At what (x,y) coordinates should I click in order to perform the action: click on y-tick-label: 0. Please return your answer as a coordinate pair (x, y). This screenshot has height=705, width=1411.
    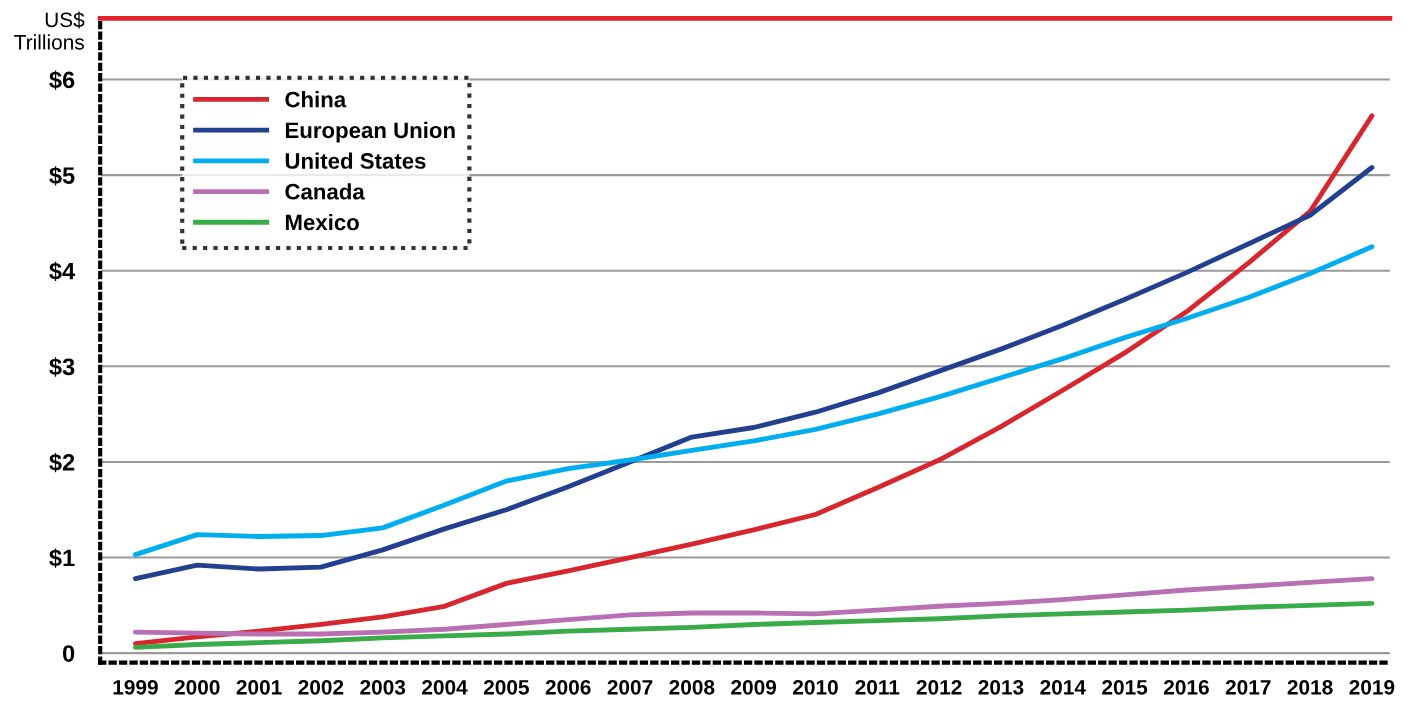
    Looking at the image, I should click on (68, 653).